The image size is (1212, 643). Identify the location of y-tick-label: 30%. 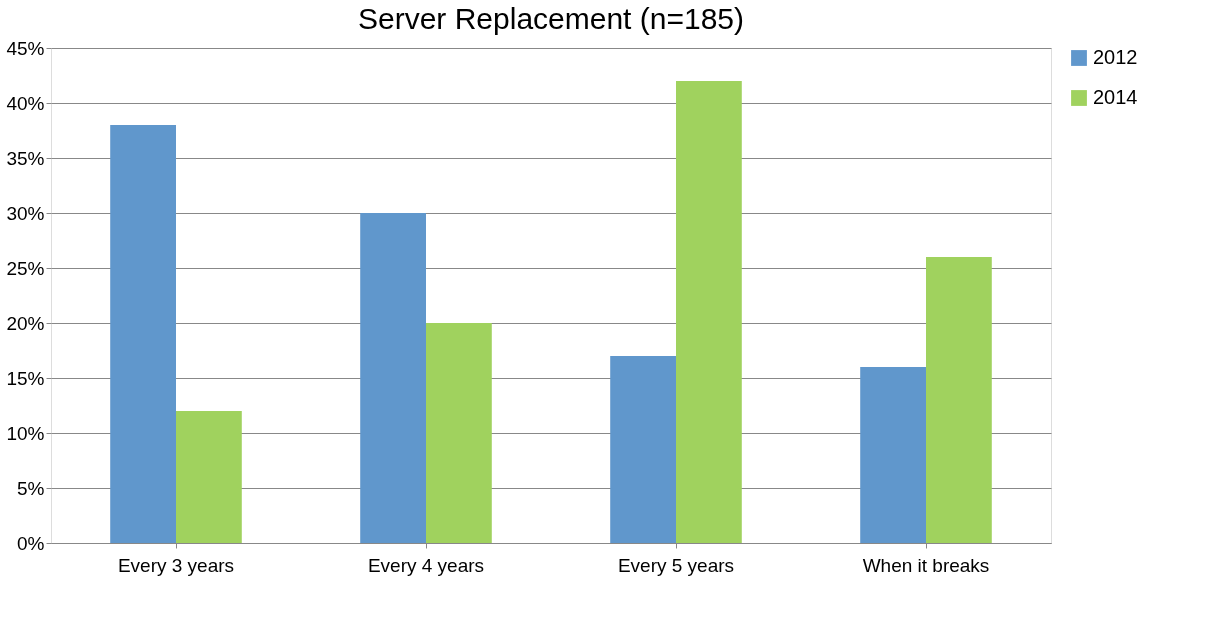
(25, 213).